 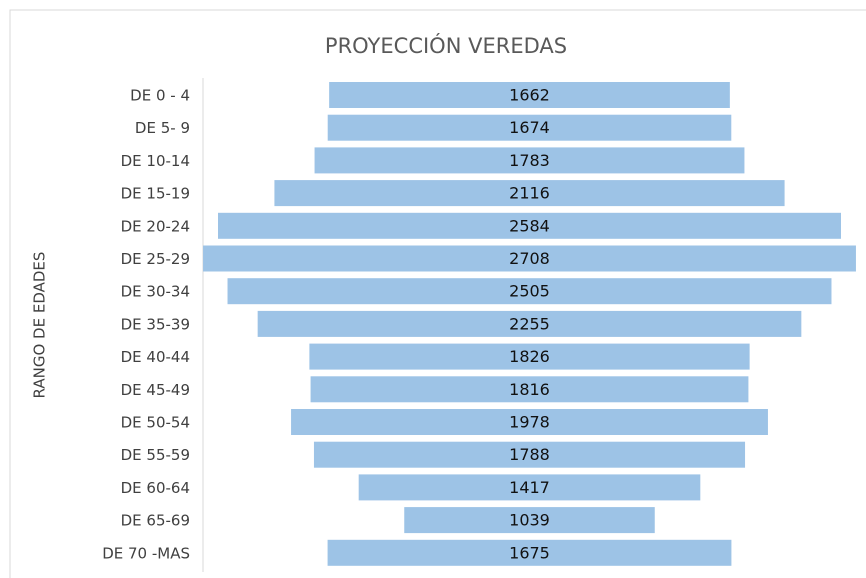 I want to click on value-label: 2255, so click(x=529, y=323).